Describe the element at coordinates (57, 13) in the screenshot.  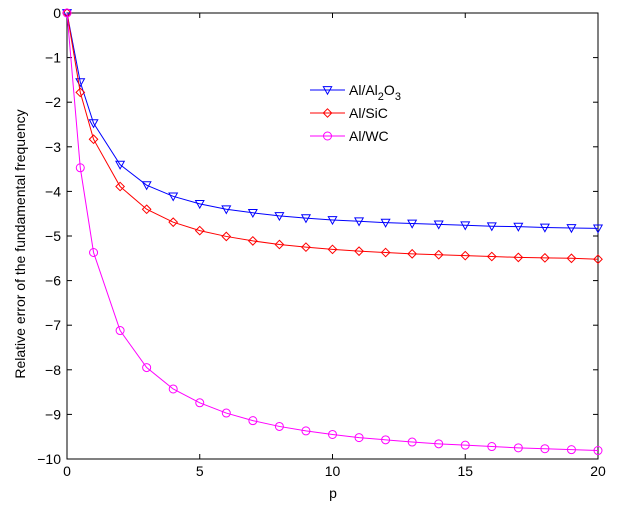
I see `y-tick-label: 0` at that location.